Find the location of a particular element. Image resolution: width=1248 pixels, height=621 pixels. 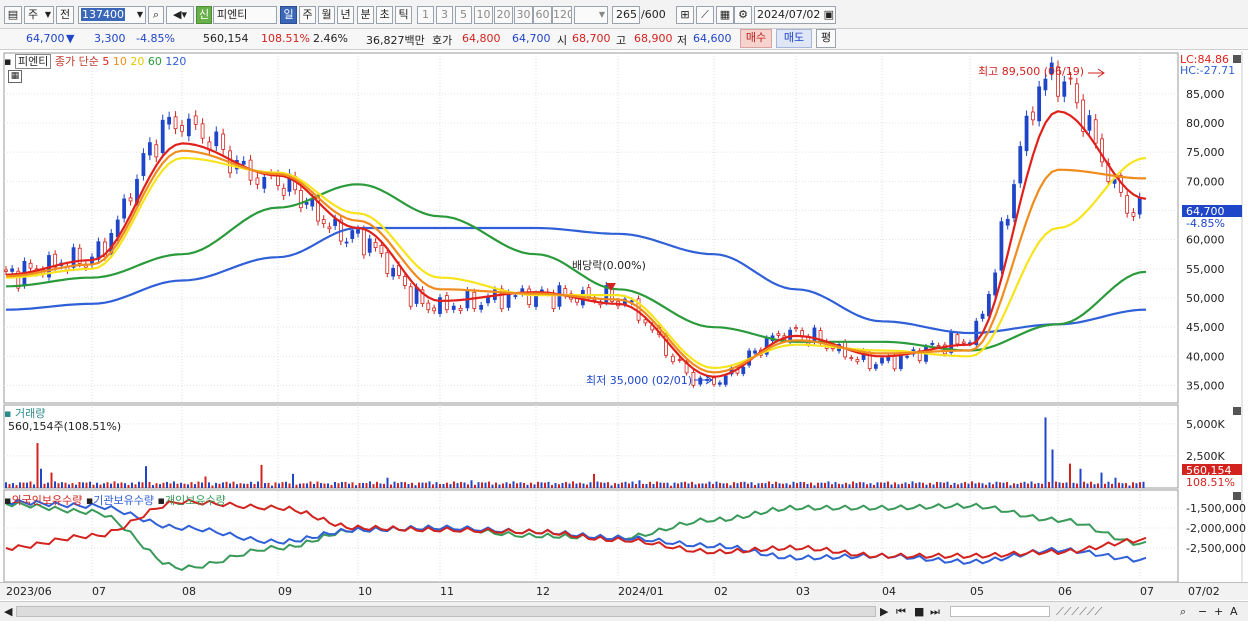

legend-ma10: 10 is located at coordinates (119, 61).